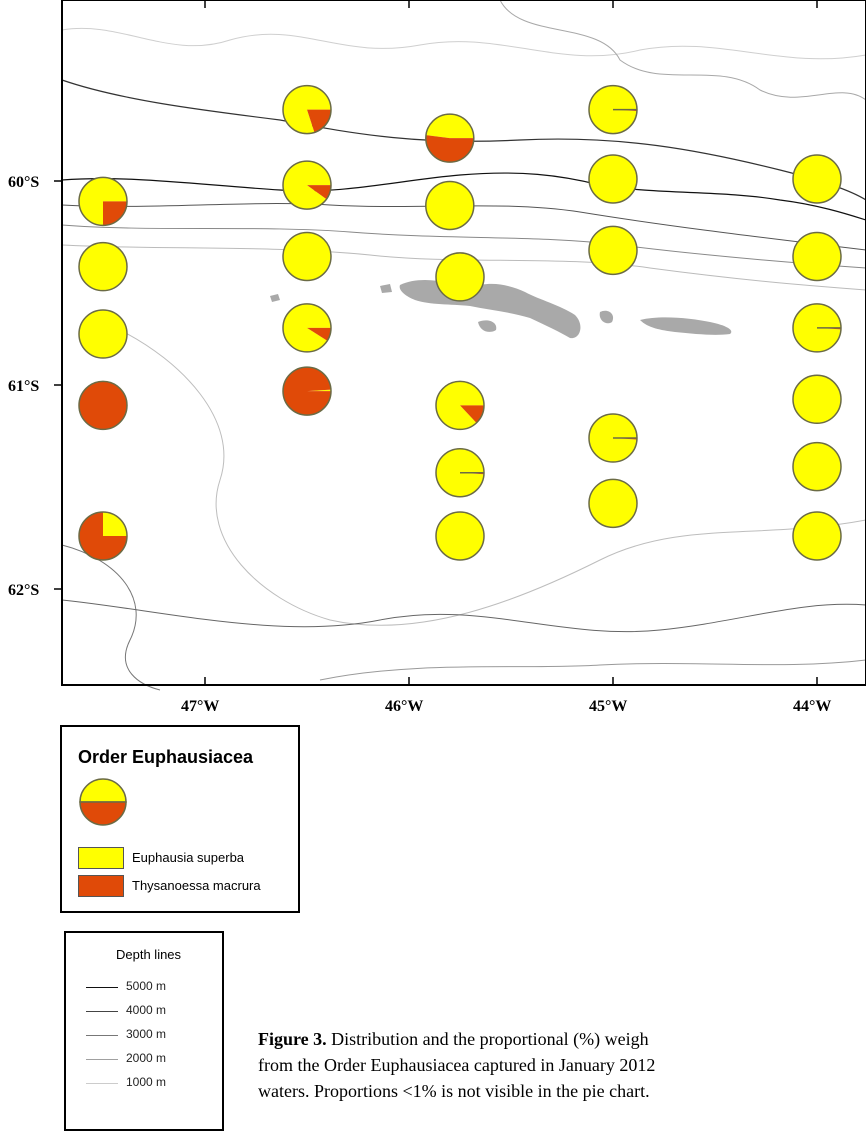 This screenshot has width=866, height=1131. What do you see at coordinates (196, 885) in the screenshot?
I see `legend-label-thysanoessa-macrura: Thysanoessa macrura` at bounding box center [196, 885].